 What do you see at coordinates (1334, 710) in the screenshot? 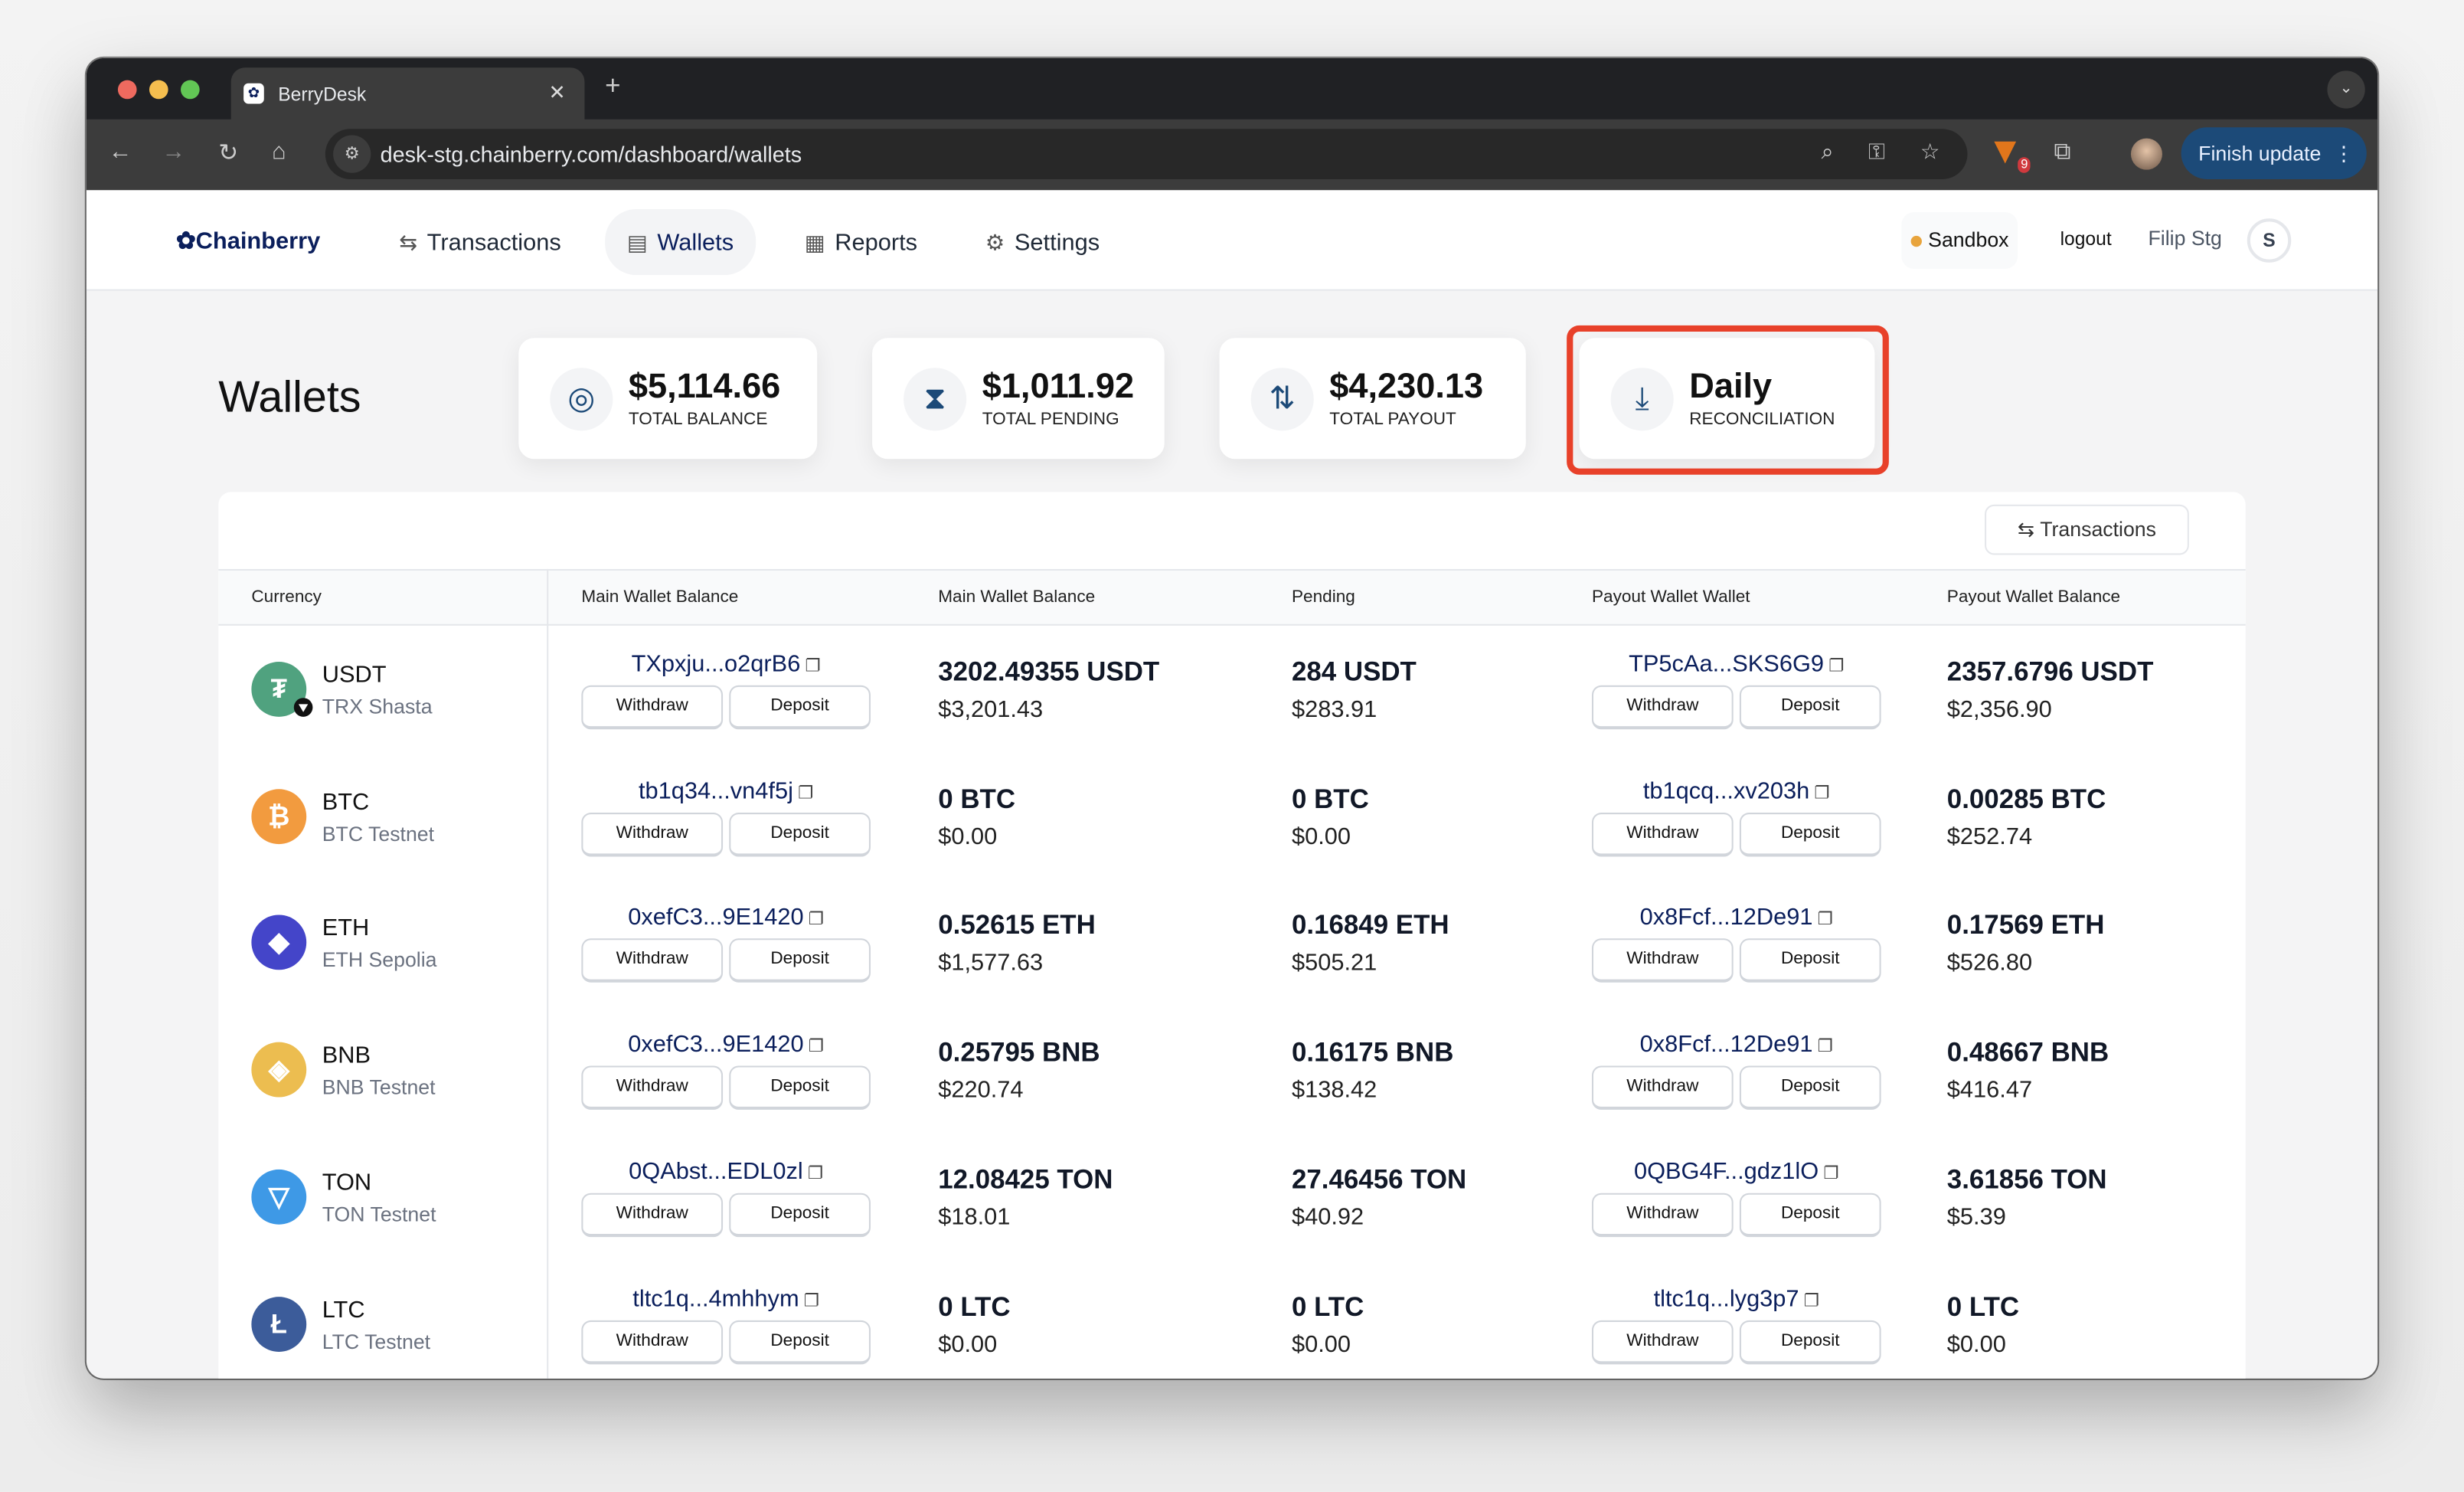
I see `pending-balance-usd: $283.91` at bounding box center [1334, 710].